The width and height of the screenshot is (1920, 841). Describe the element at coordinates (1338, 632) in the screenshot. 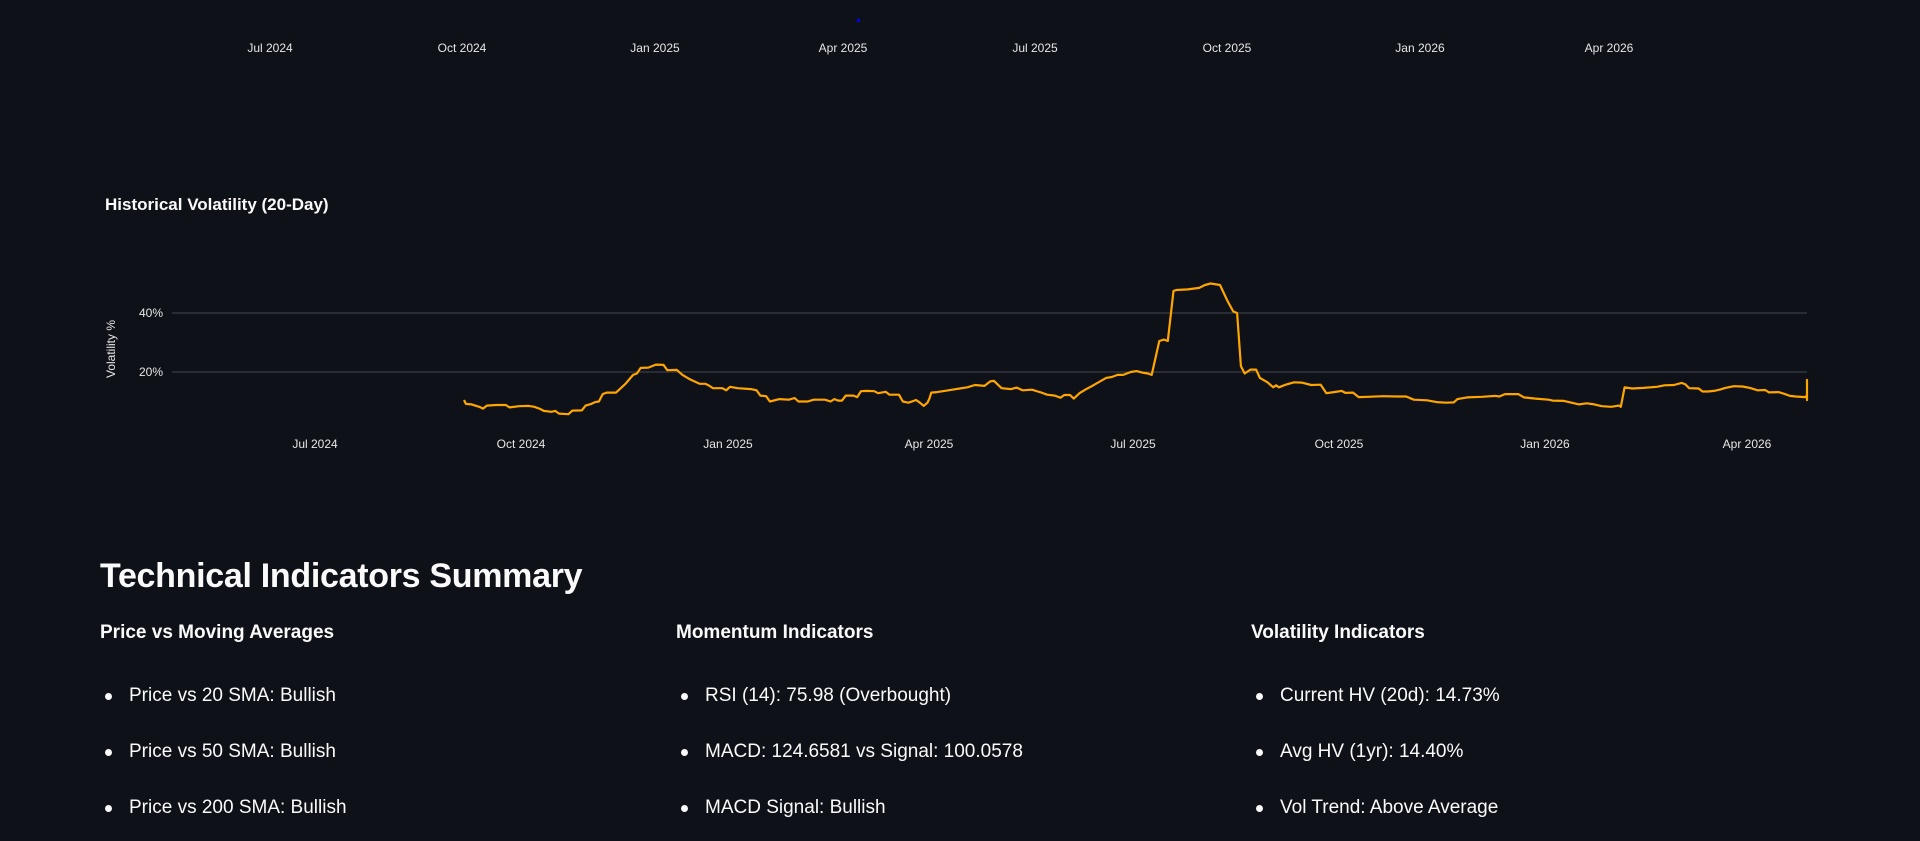

I see `column-heading: Volatility Indicators` at that location.